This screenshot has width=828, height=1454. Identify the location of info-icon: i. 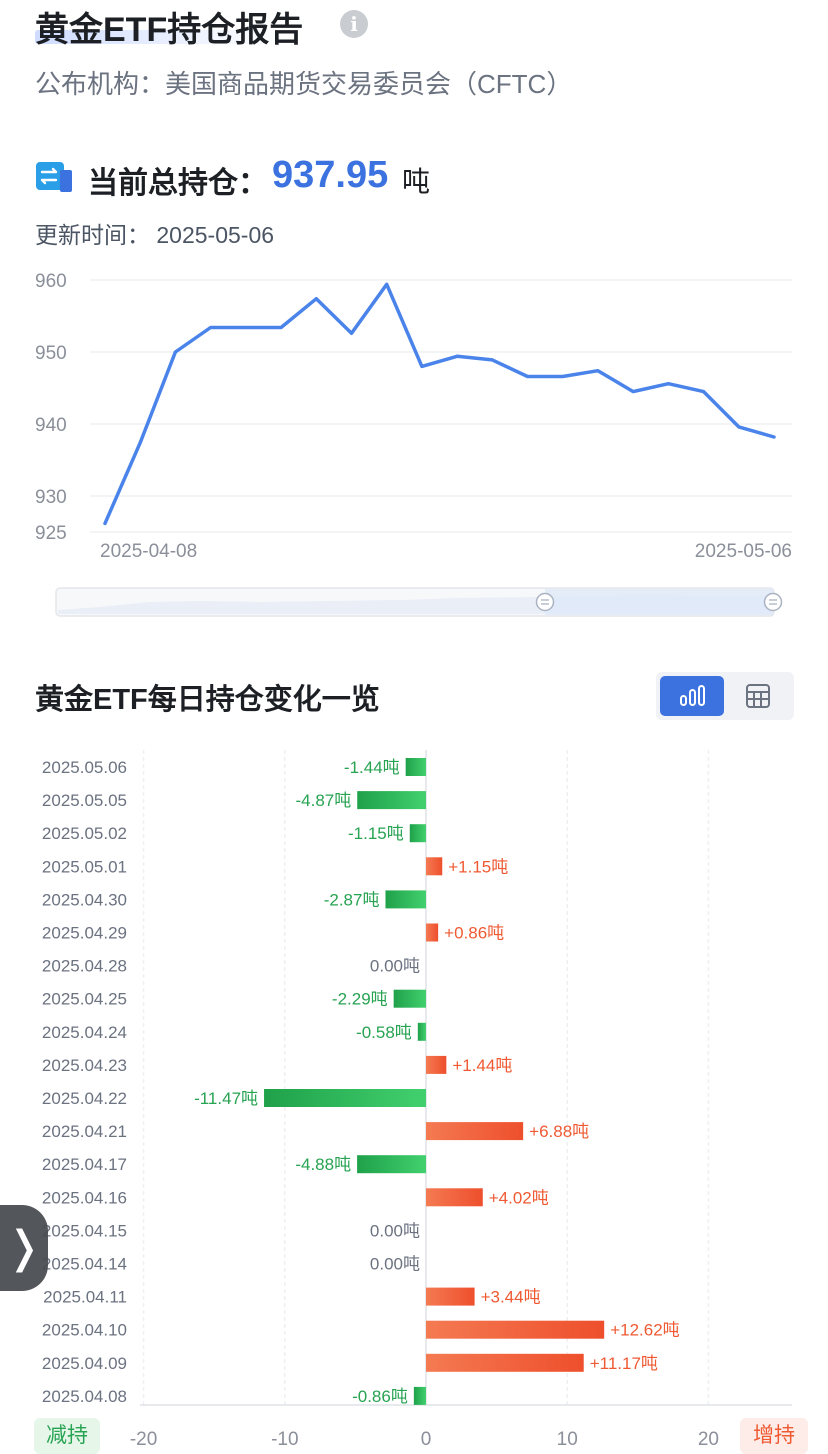
(354, 24).